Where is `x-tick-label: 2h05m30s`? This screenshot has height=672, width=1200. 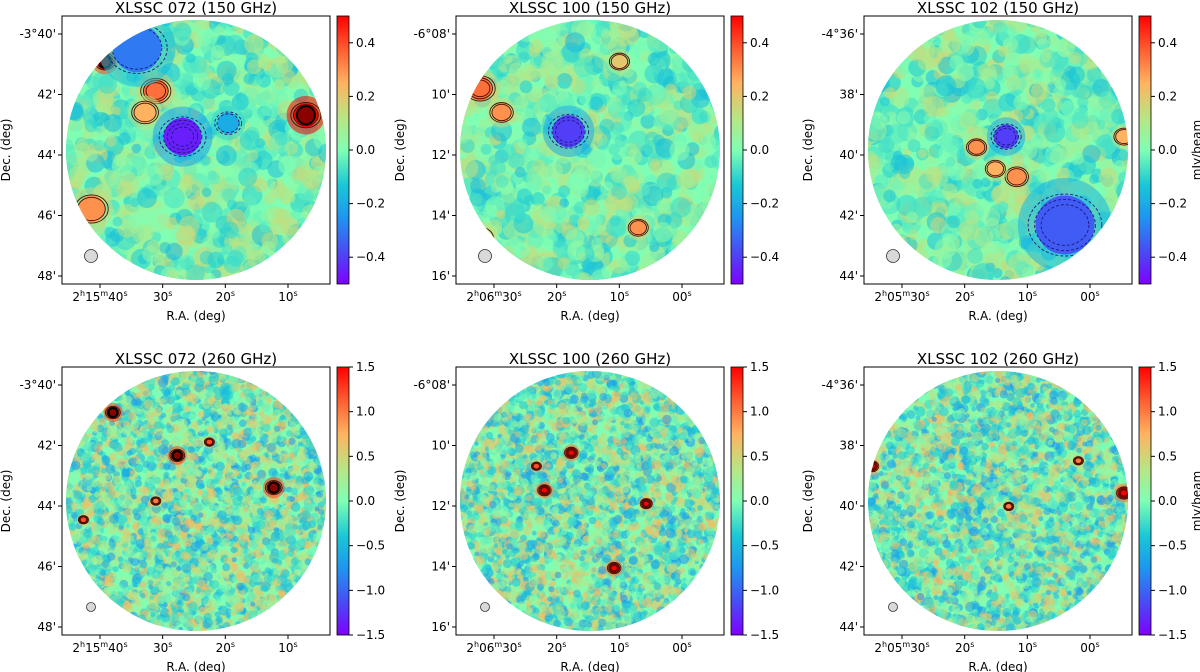
x-tick-label: 2h05m30s is located at coordinates (901, 296).